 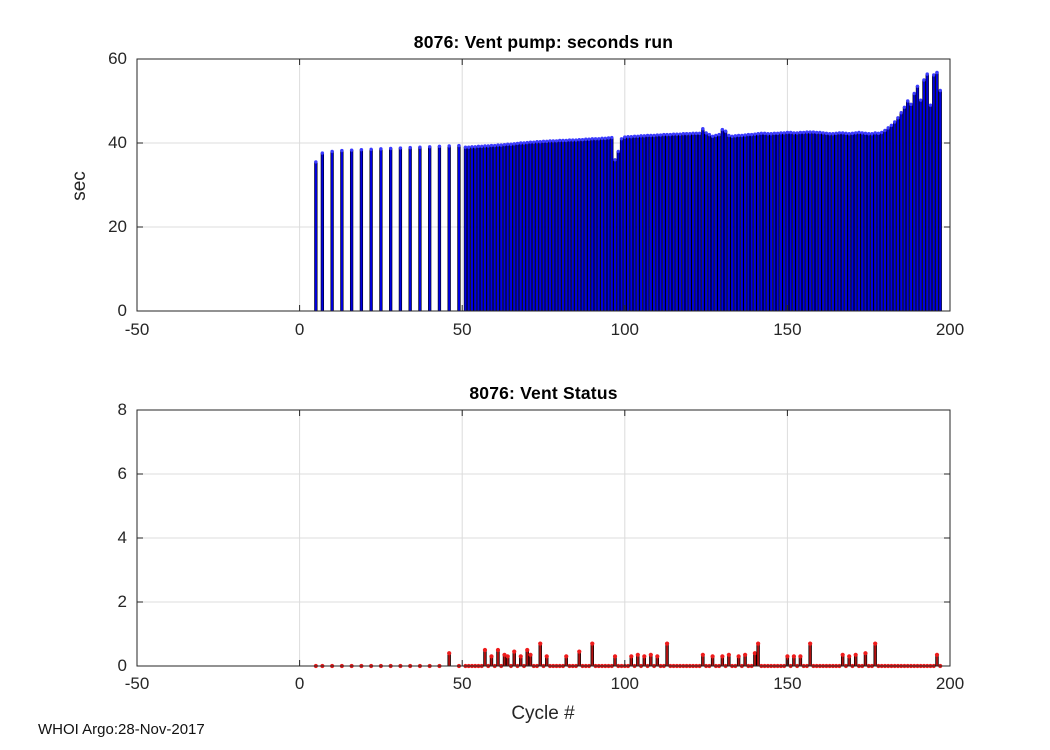 I want to click on footer-annotation: WHOI Argo:28-Nov-2017, so click(x=121, y=729).